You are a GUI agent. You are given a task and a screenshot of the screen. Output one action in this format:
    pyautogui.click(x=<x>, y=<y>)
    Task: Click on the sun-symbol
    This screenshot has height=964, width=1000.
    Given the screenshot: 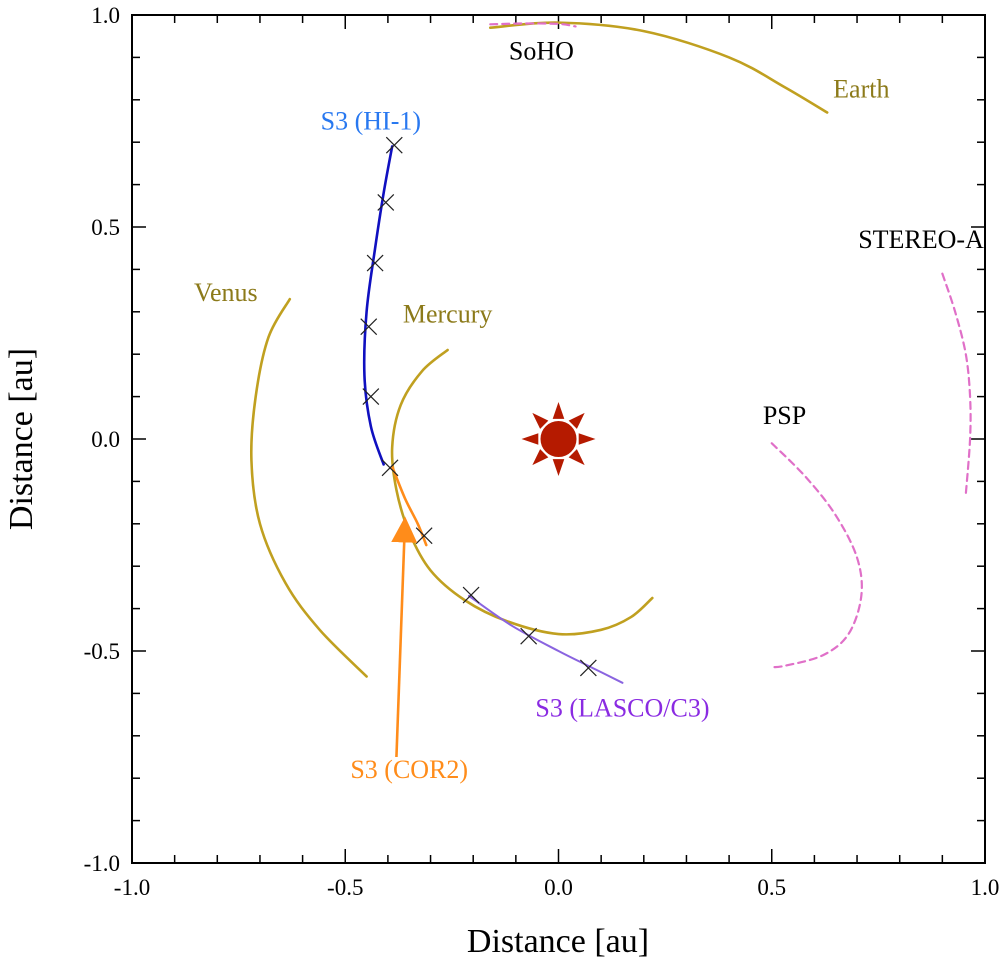 What is the action you would take?
    pyautogui.click(x=558, y=439)
    